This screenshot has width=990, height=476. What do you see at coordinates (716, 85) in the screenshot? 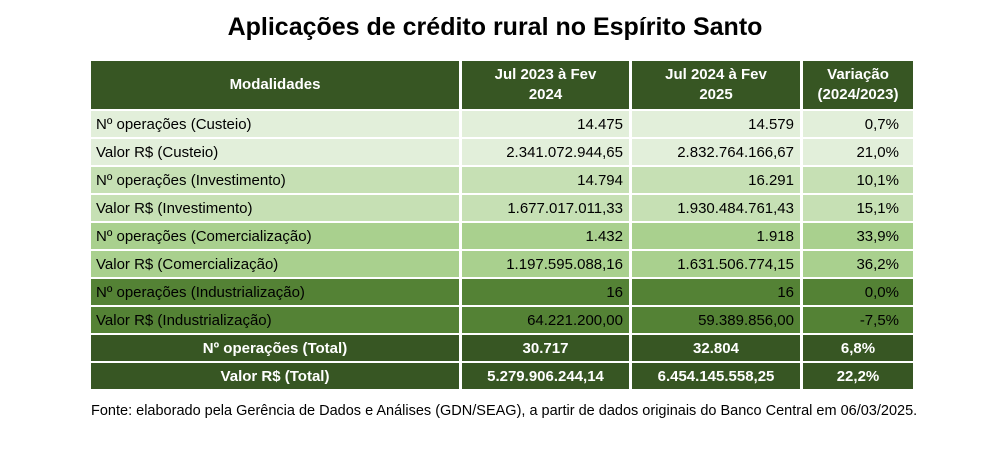
I see `header-cell-period-2024-2025: Jul 2024 à Fev 2025` at bounding box center [716, 85].